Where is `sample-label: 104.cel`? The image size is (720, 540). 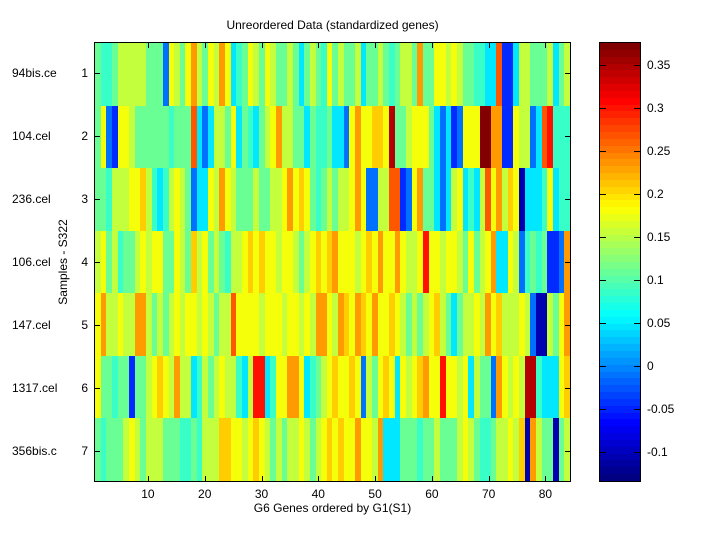 sample-label: 104.cel is located at coordinates (31, 136).